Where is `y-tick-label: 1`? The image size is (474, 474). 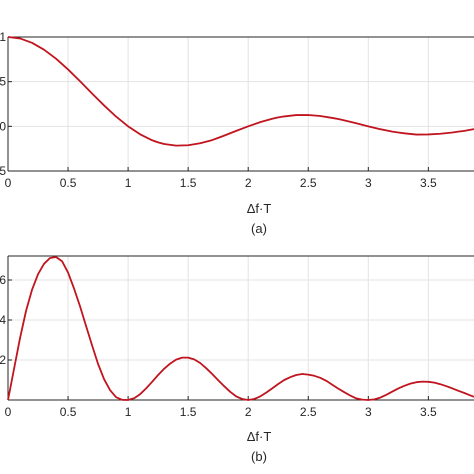
y-tick-label: 1 is located at coordinates (3, 37).